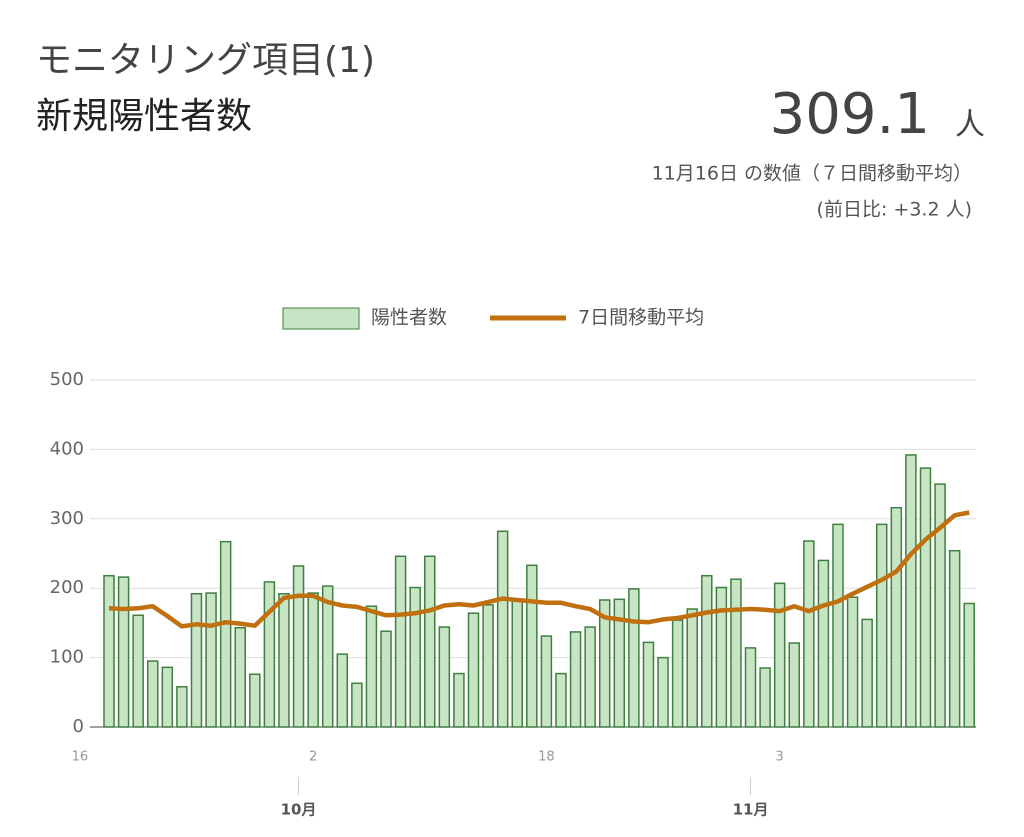  What do you see at coordinates (751, 810) in the screenshot?
I see `month-label: 11月` at bounding box center [751, 810].